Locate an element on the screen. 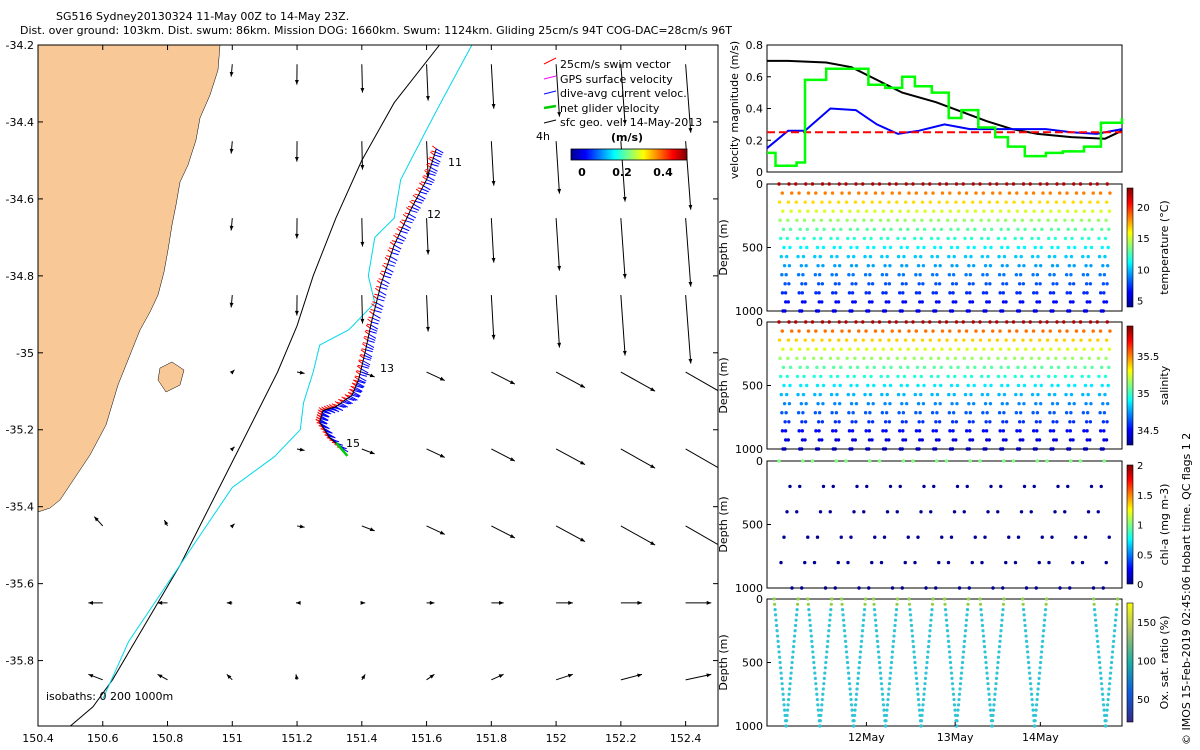 This screenshot has height=750, width=1200. profile-ytick-label: 1000 is located at coordinates (749, 588).